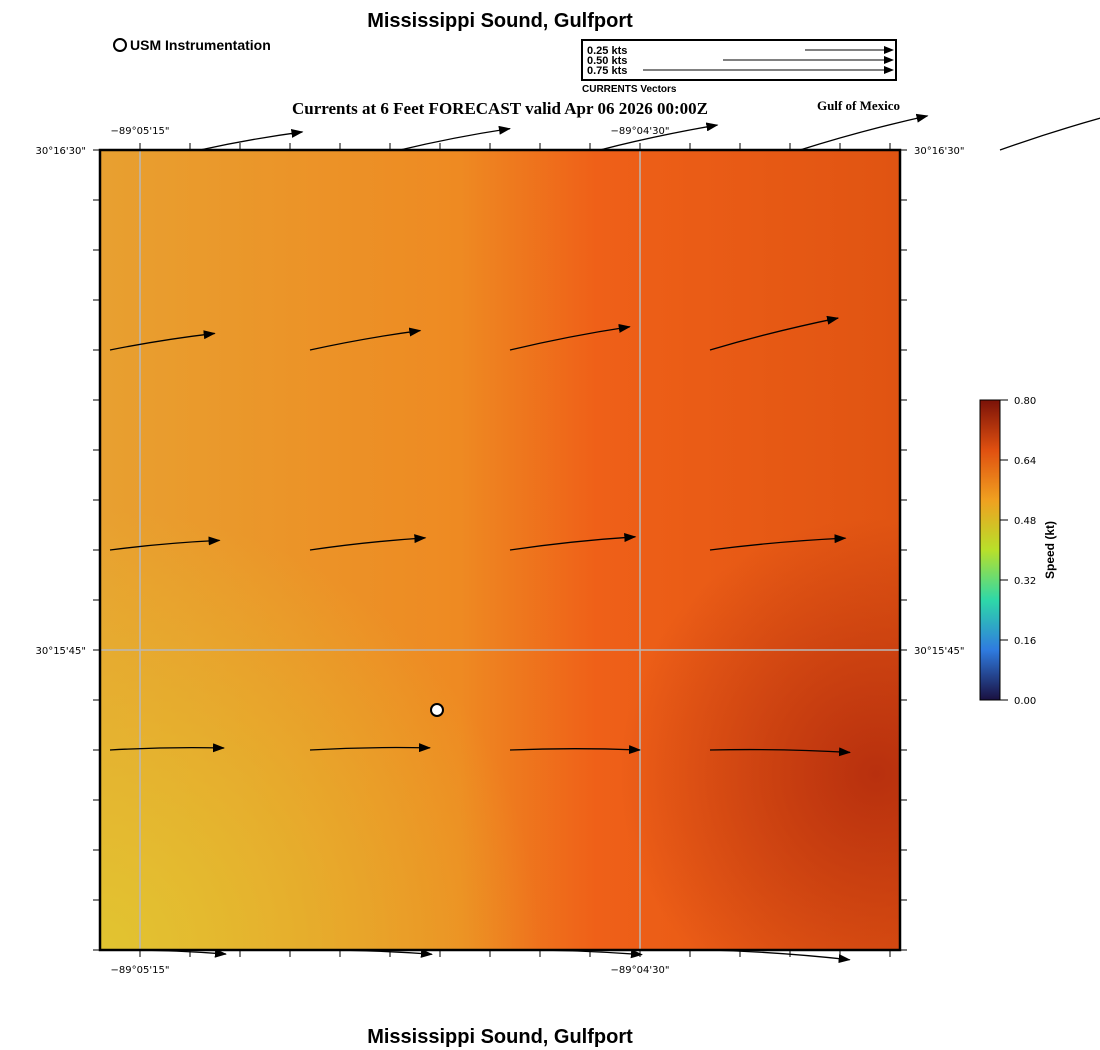 The width and height of the screenshot is (1100, 1050). Describe the element at coordinates (60, 651) in the screenshot. I see `lat-label-left-2: 30°15'45"` at that location.